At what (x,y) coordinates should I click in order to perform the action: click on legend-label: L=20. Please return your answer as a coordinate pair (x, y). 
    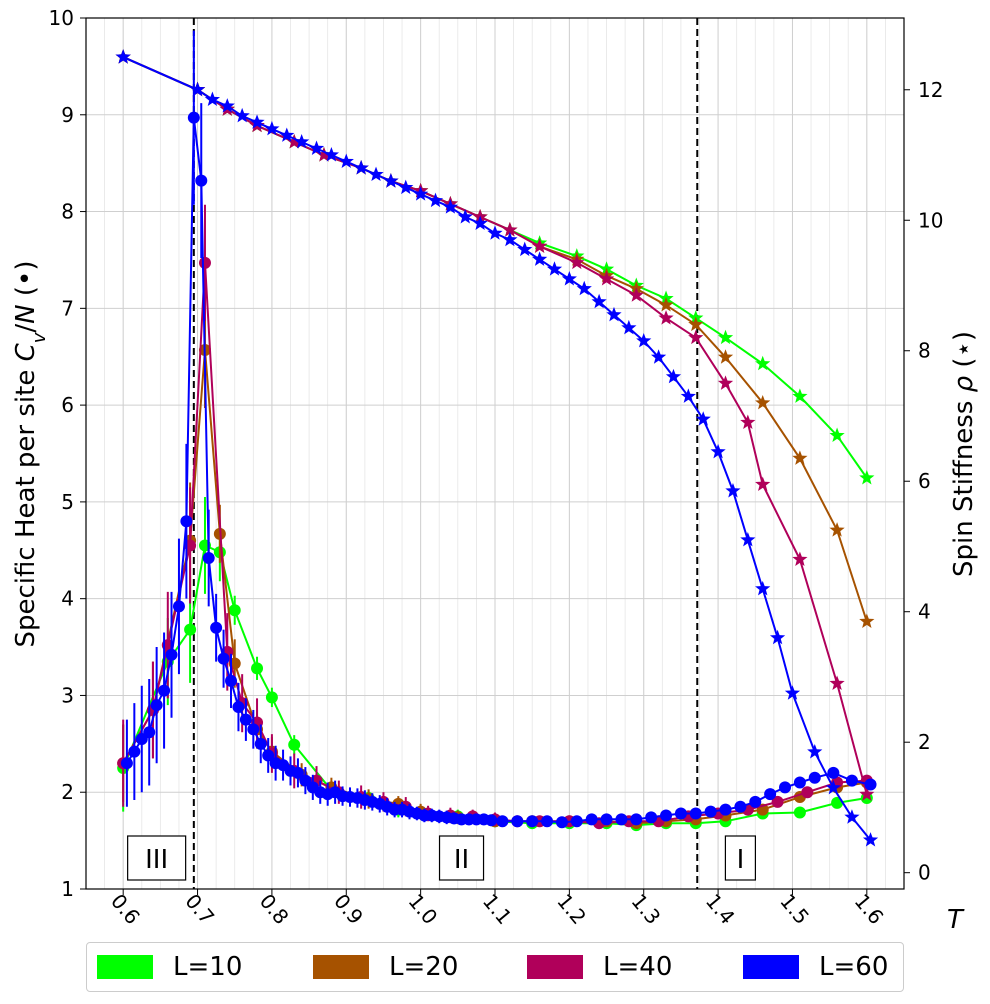
    Looking at the image, I should click on (424, 967).